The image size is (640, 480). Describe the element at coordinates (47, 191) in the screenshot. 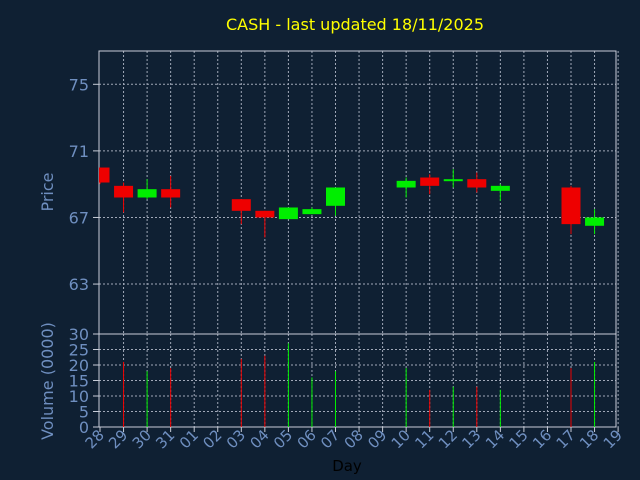

I see `price-axis-label: Price` at that location.